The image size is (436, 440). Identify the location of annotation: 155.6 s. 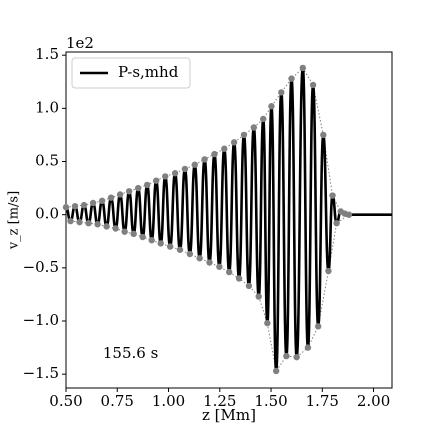
(130, 353).